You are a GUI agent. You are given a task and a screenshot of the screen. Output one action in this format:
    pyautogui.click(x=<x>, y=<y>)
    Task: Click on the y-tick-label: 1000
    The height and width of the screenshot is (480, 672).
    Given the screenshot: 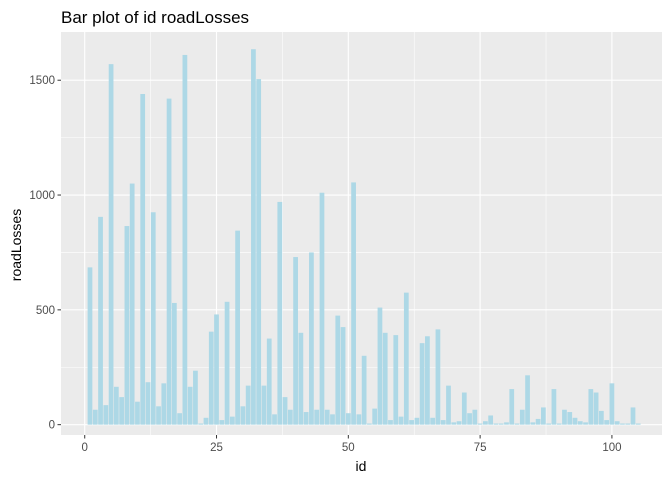 What is the action you would take?
    pyautogui.click(x=42, y=196)
    